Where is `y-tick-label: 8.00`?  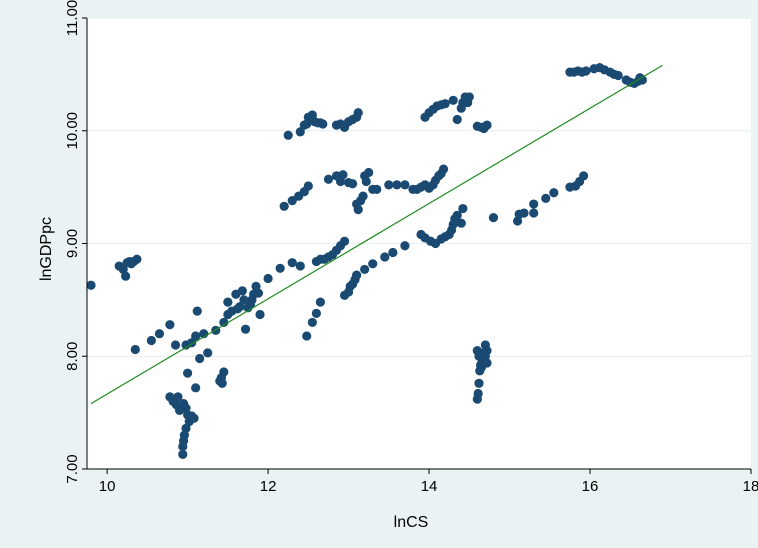 y-tick-label: 8.00 is located at coordinates (72, 356).